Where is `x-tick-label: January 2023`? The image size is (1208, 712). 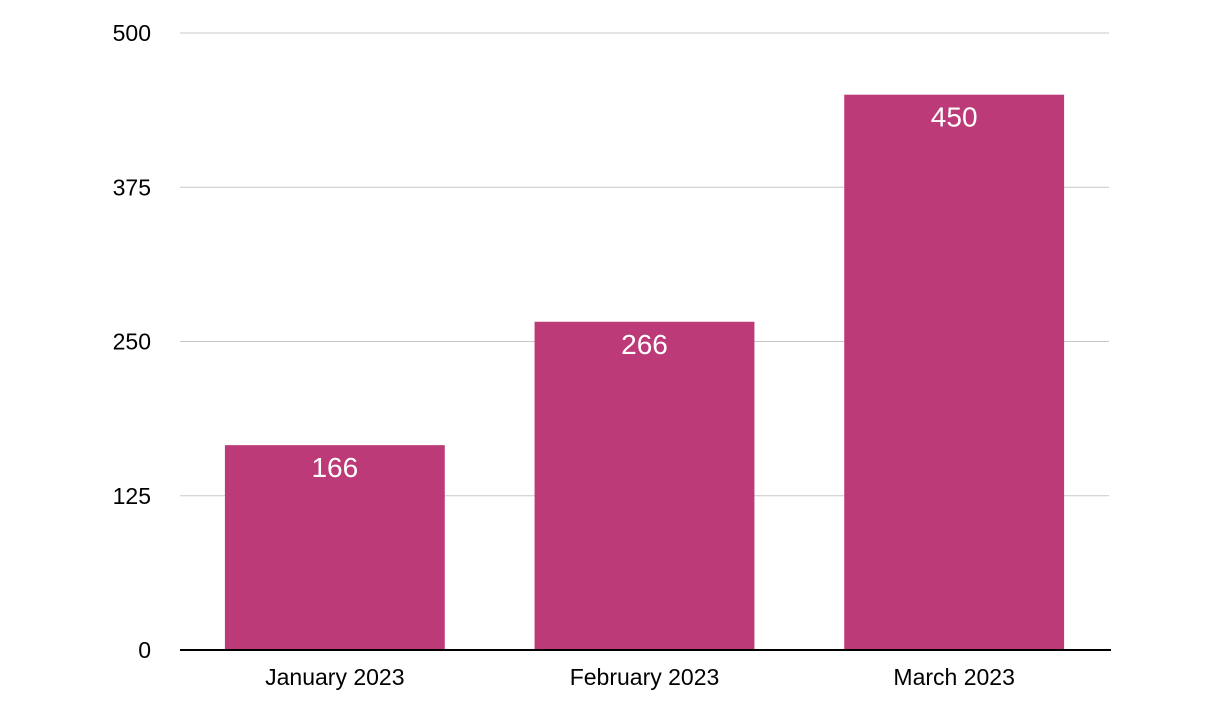
x-tick-label: January 2023 is located at coordinates (334, 677).